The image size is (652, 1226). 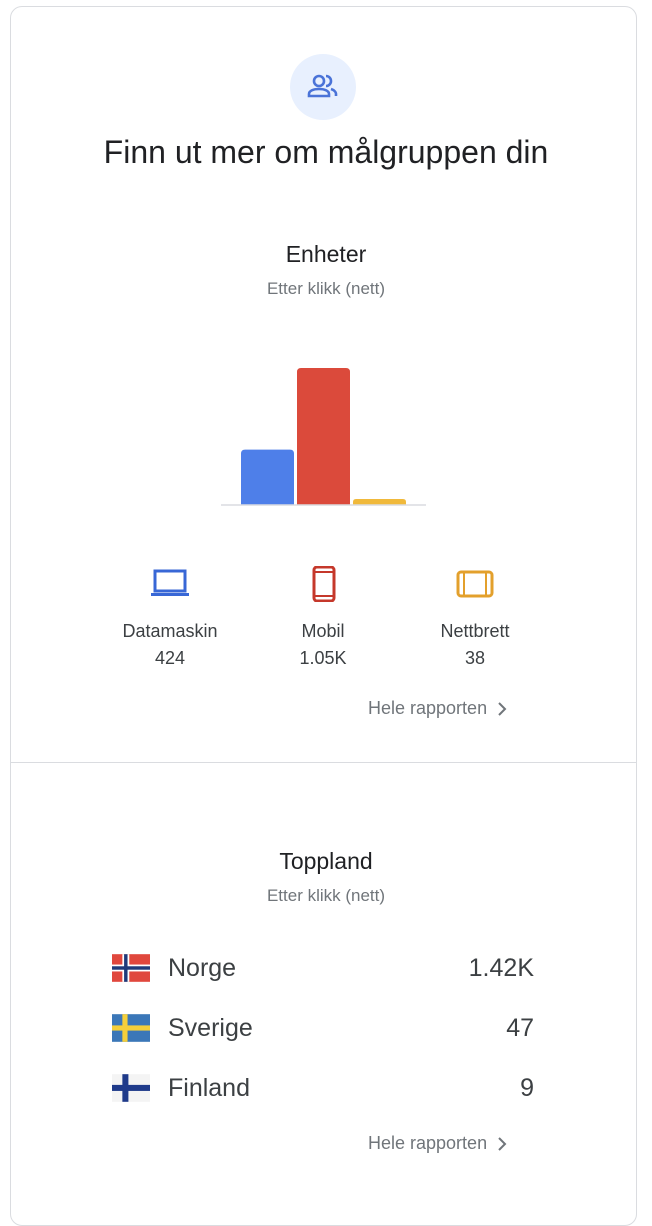 I want to click on audience-icon, so click(x=323, y=87).